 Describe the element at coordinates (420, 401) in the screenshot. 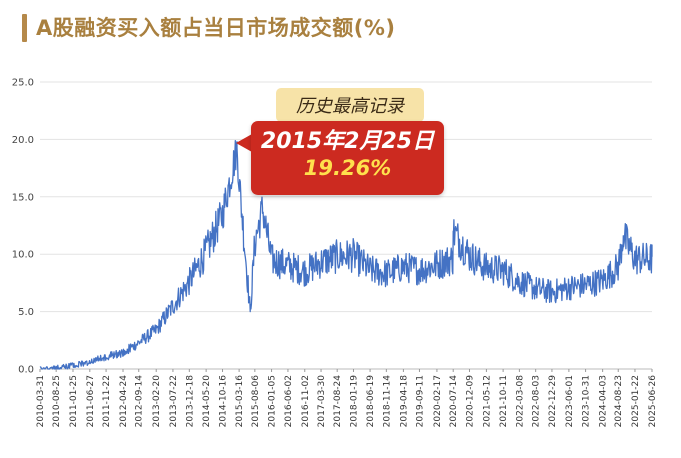

I see `x-tick-label: 2019-09-11` at that location.